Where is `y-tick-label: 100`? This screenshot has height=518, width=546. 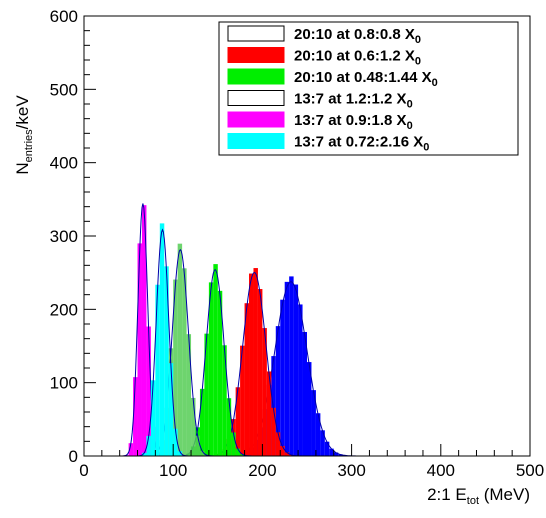 y-tick-label: 100 is located at coordinates (64, 383).